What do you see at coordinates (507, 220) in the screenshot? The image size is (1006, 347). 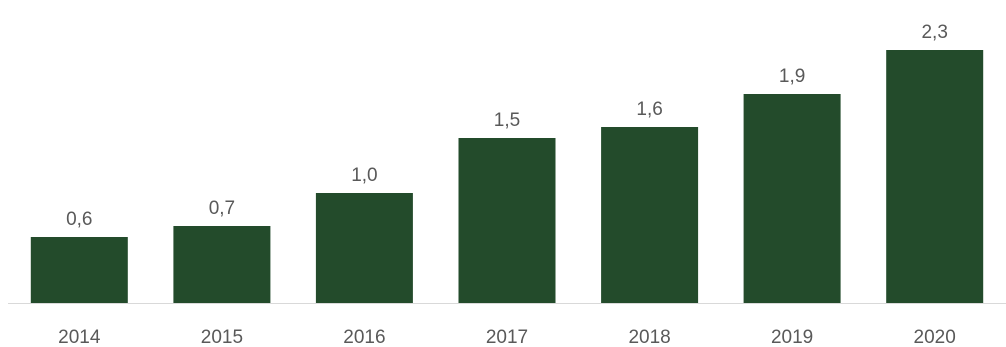 I see `bar-2017` at bounding box center [507, 220].